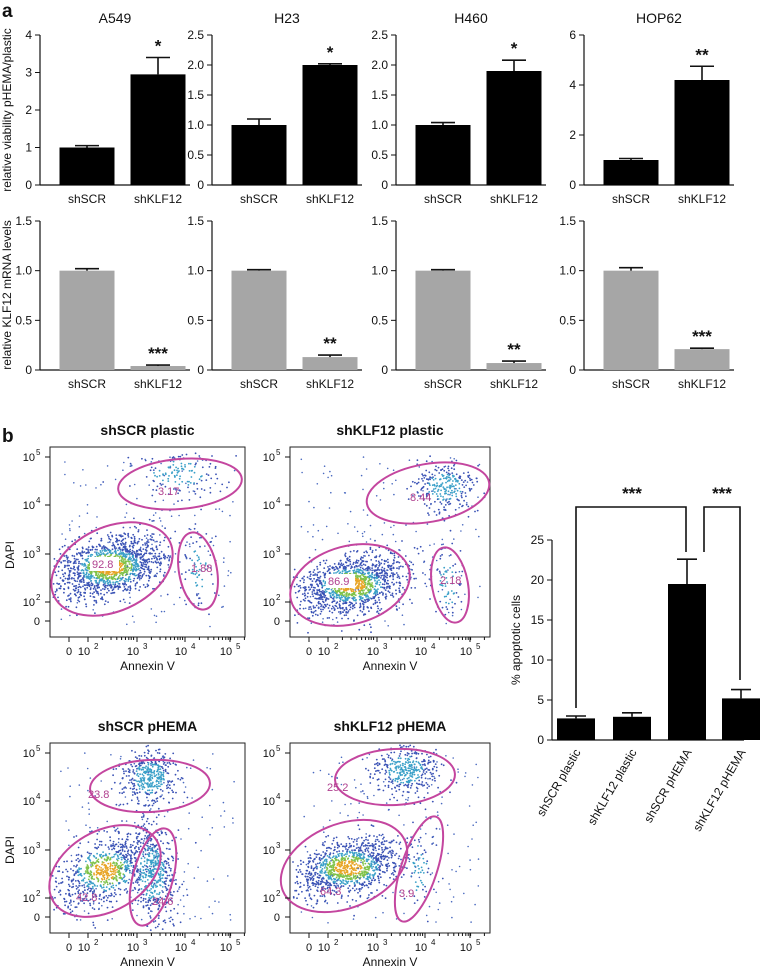 Image resolution: width=774 pixels, height=968 pixels. I want to click on y-tick-label: 1.0, so click(195, 271).